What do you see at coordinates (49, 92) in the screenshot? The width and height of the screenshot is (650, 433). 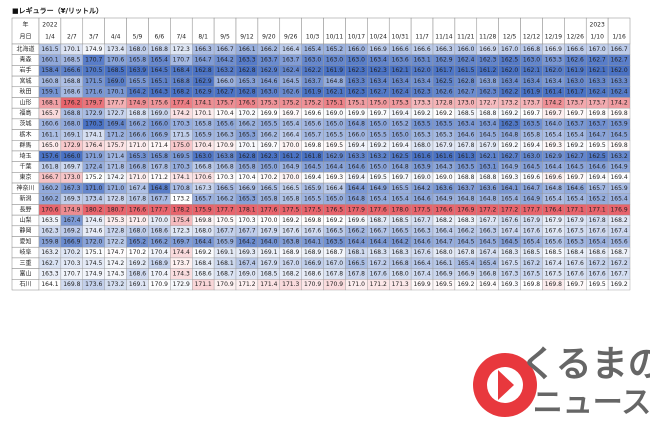 I see `cell-value: 159.1` at bounding box center [49, 92].